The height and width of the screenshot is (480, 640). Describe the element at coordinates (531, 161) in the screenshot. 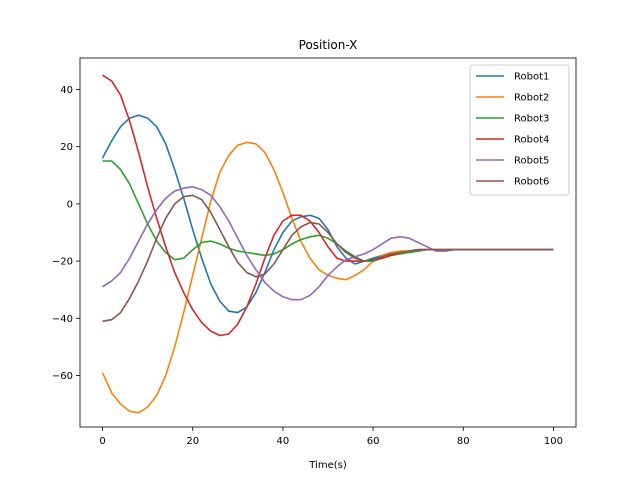

I see `legend-label-robot5: Robot5` at that location.